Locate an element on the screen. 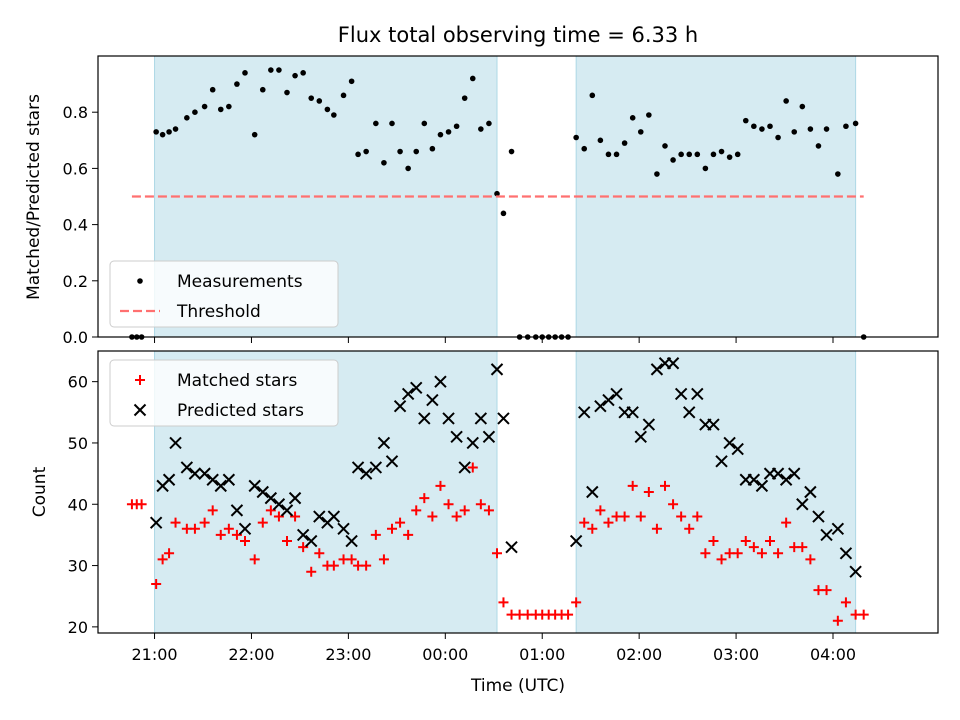 This screenshot has height=720, width=960. x-tick-label-2: 23:00 is located at coordinates (348, 654).